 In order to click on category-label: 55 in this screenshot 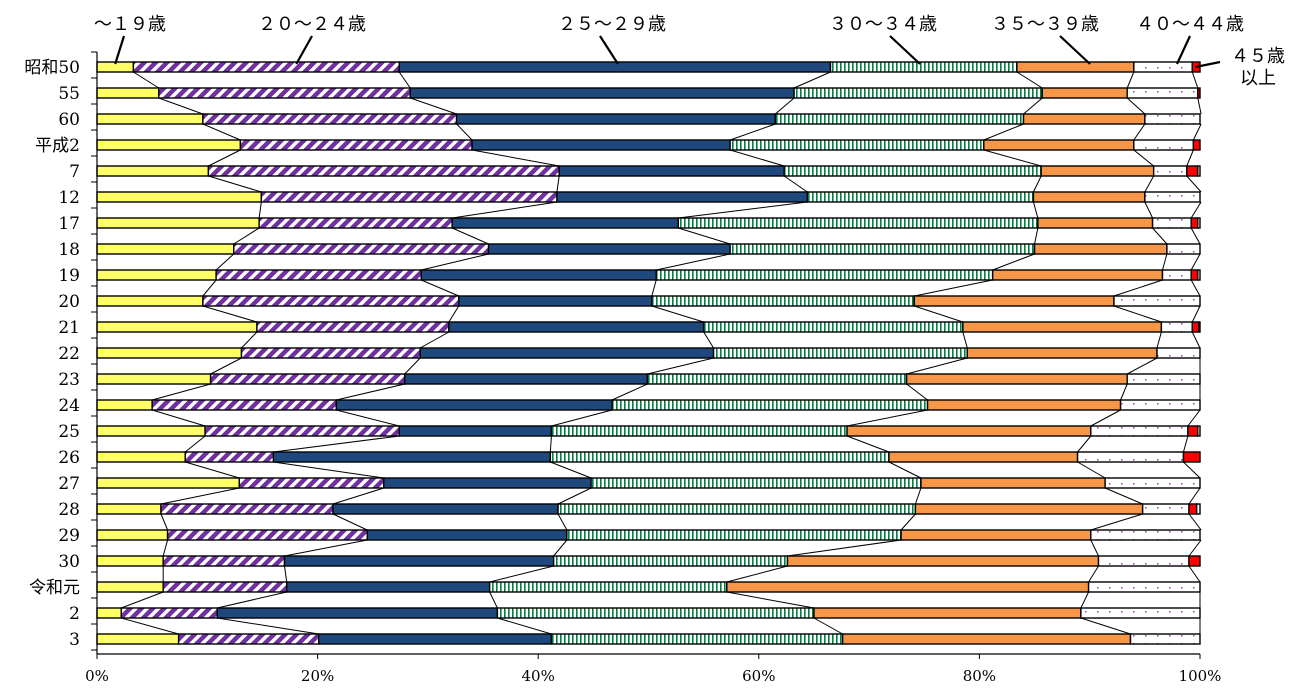, I will do `click(69, 94)`.